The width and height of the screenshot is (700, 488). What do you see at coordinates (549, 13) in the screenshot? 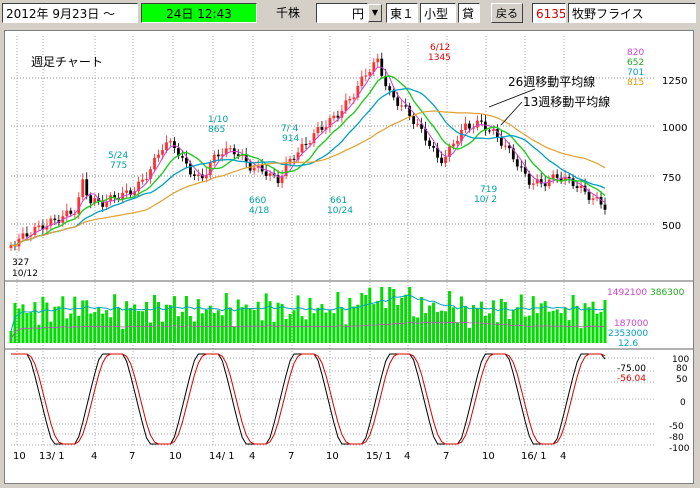
I see `stock-code: 6135` at bounding box center [549, 13].